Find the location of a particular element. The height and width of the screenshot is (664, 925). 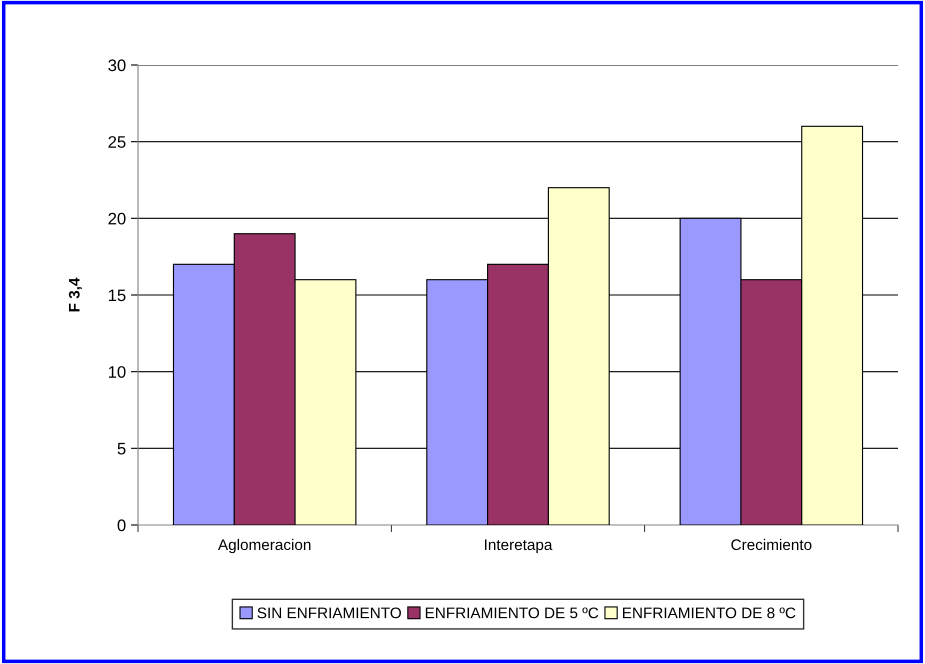

y-tick-label: 15 is located at coordinates (117, 296).